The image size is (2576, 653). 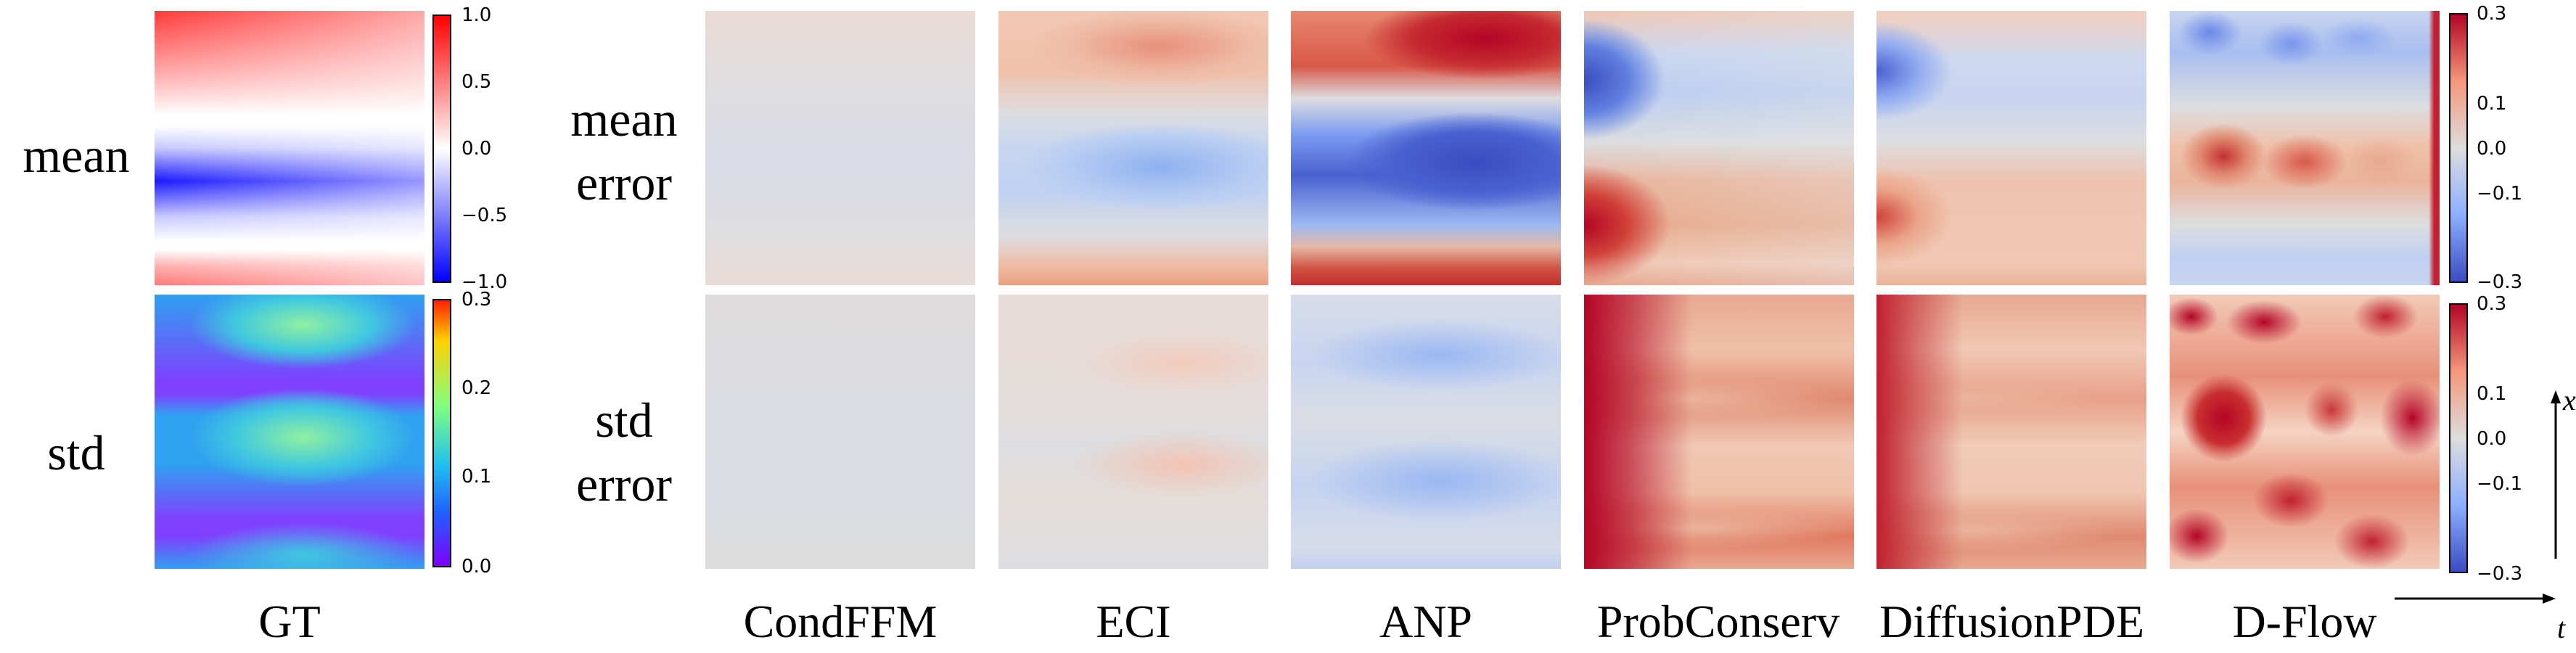 What do you see at coordinates (76, 155) in the screenshot?
I see `row-label-gt-mean: mean` at bounding box center [76, 155].